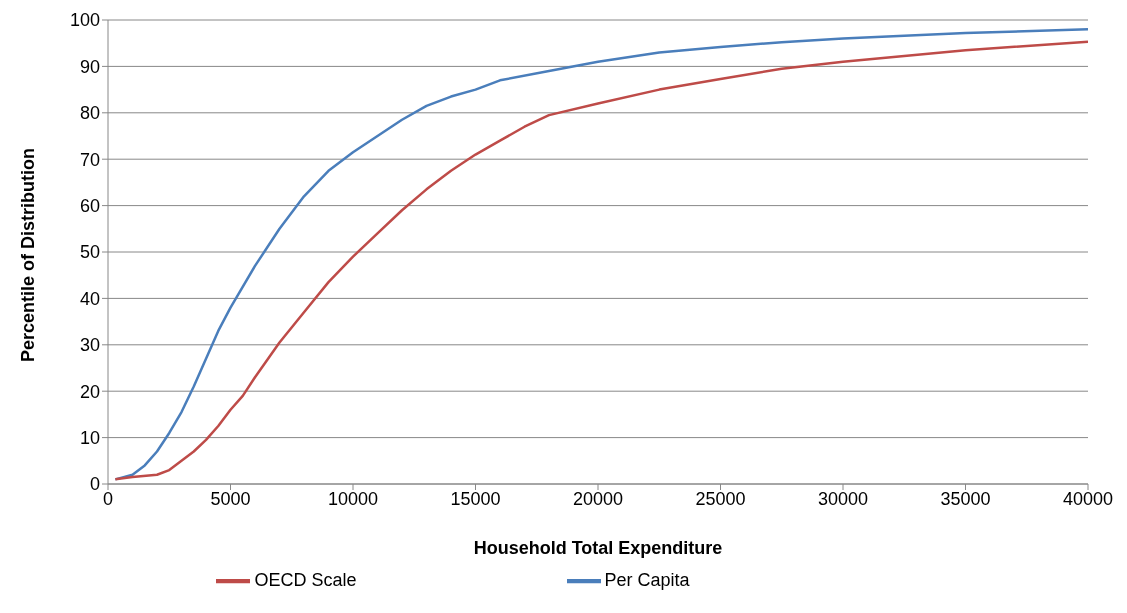  I want to click on y-tick-label: 90, so click(89, 66).